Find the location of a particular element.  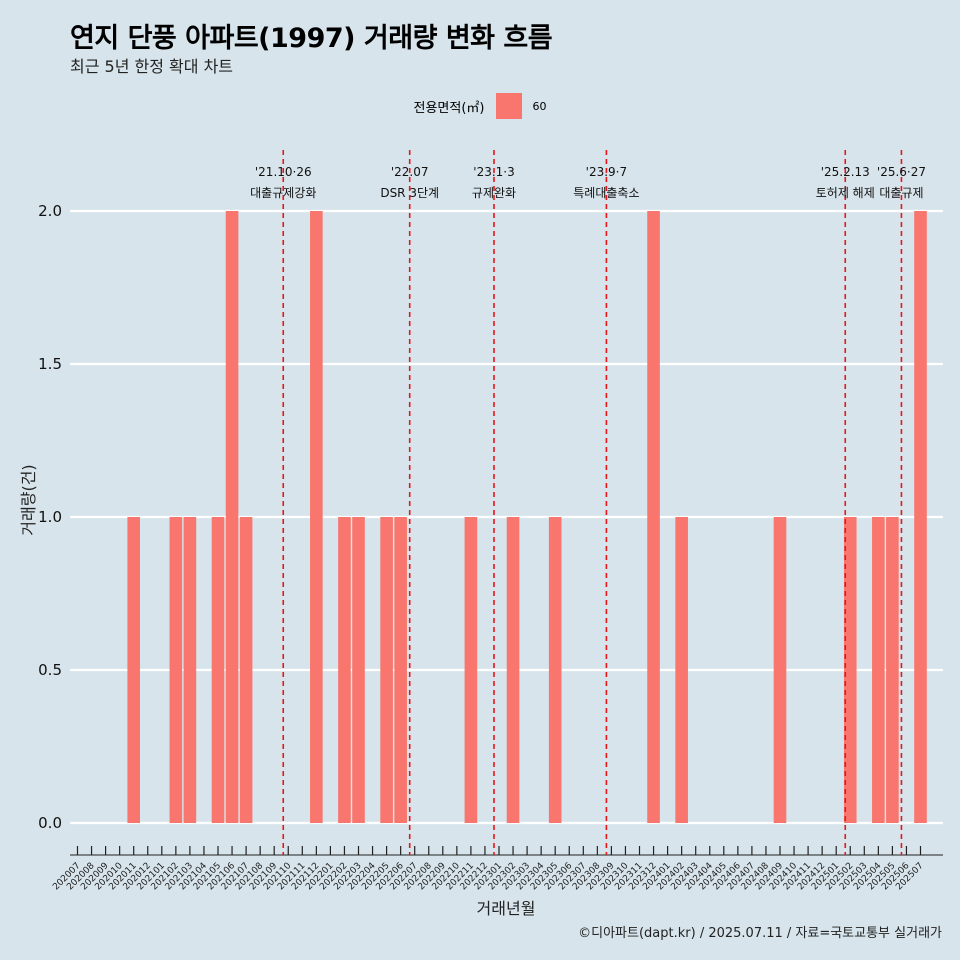

event-name-label: DSR 3단계 is located at coordinates (409, 193).